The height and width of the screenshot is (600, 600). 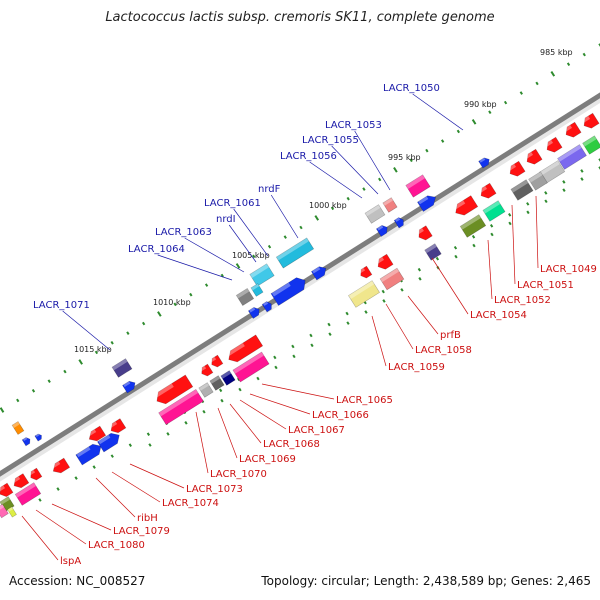 What do you see at coordinates (70, 561) in the screenshot?
I see `gene-label-lspA: lspA` at bounding box center [70, 561].